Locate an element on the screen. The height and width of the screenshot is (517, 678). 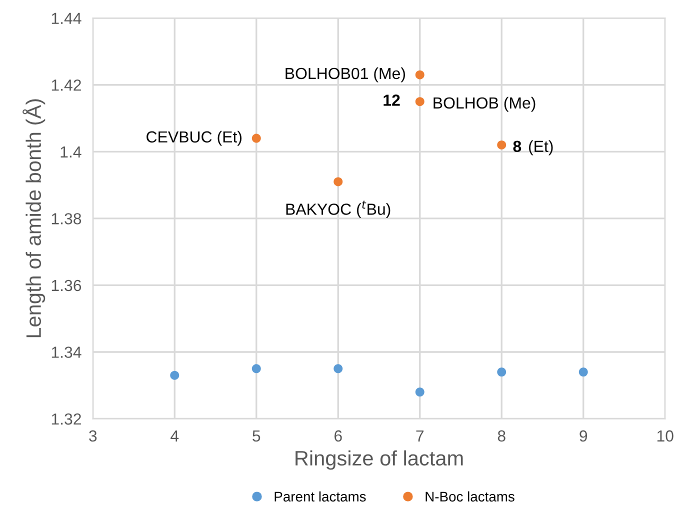
y-axis-title: Length of amide bonth (Å) is located at coordinates (34, 218).